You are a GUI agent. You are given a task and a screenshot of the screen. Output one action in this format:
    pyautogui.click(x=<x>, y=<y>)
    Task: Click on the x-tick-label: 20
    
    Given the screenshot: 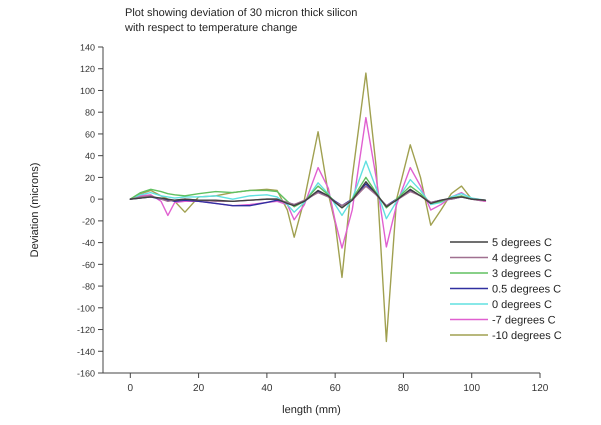 What is the action you would take?
    pyautogui.click(x=199, y=388)
    